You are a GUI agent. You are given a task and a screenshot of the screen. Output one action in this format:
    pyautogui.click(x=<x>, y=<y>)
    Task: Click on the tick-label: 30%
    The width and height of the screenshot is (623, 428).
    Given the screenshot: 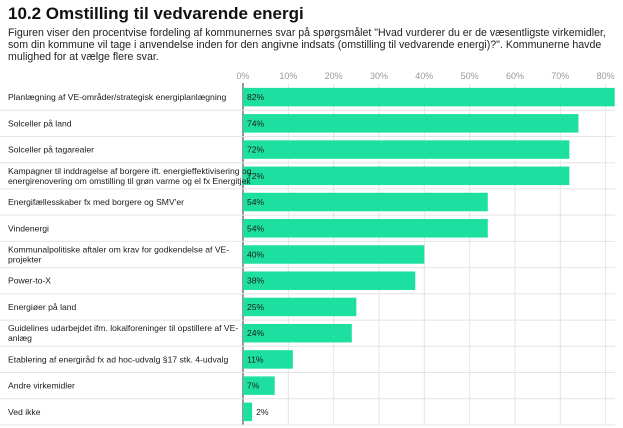 What is the action you would take?
    pyautogui.click(x=379, y=76)
    